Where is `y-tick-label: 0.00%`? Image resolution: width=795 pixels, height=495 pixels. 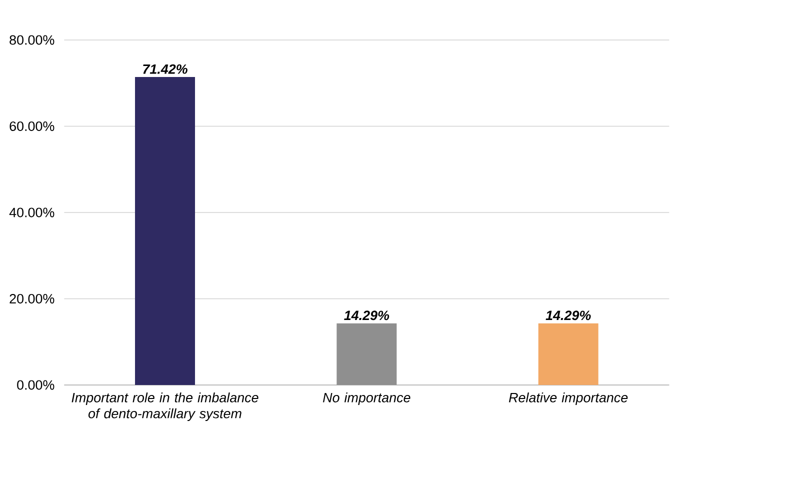
y-tick-label: 0.00% is located at coordinates (35, 385).